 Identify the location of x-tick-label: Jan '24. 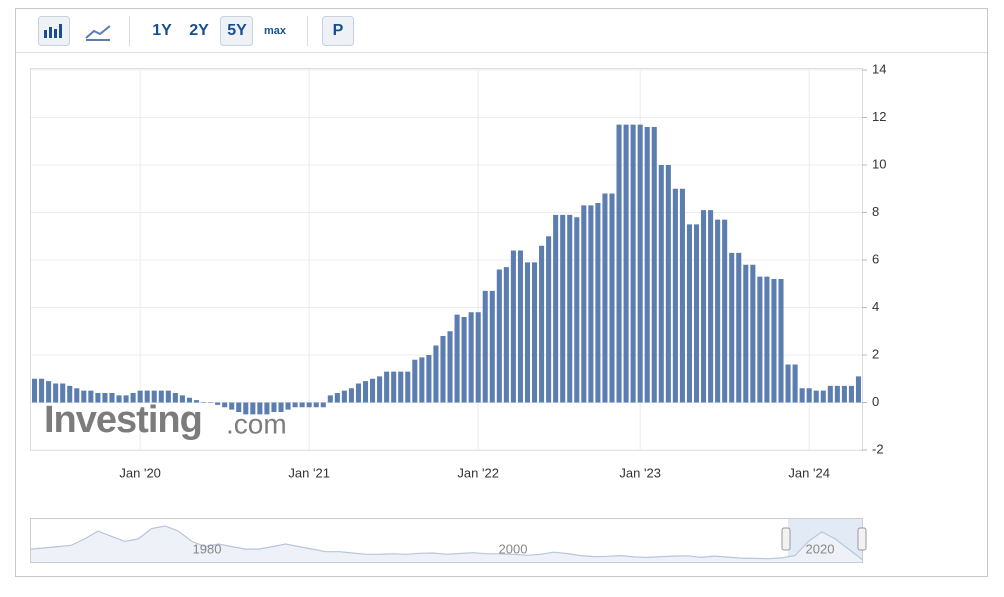
(809, 472).